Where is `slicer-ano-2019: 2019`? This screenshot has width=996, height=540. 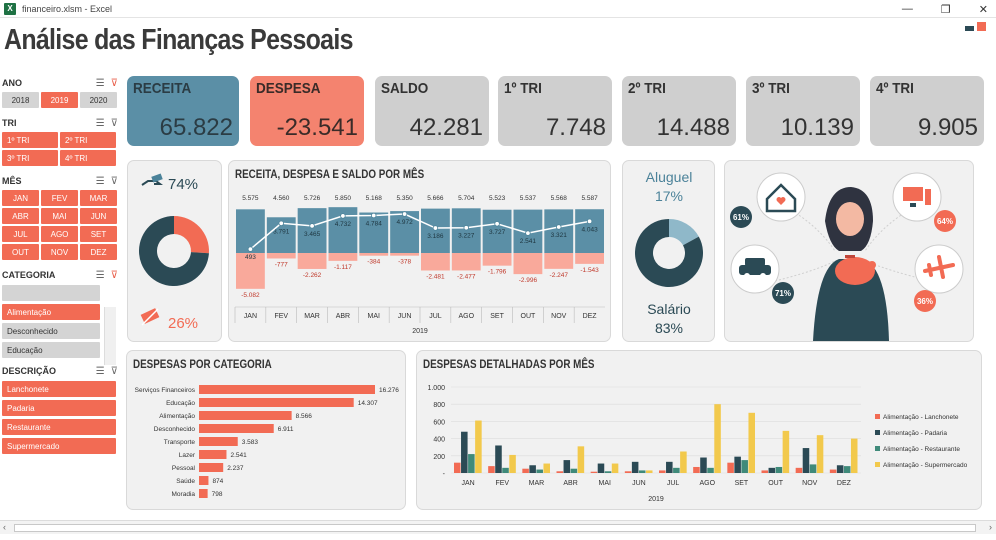
slicer-ano-2019: 2019 is located at coordinates (59, 100).